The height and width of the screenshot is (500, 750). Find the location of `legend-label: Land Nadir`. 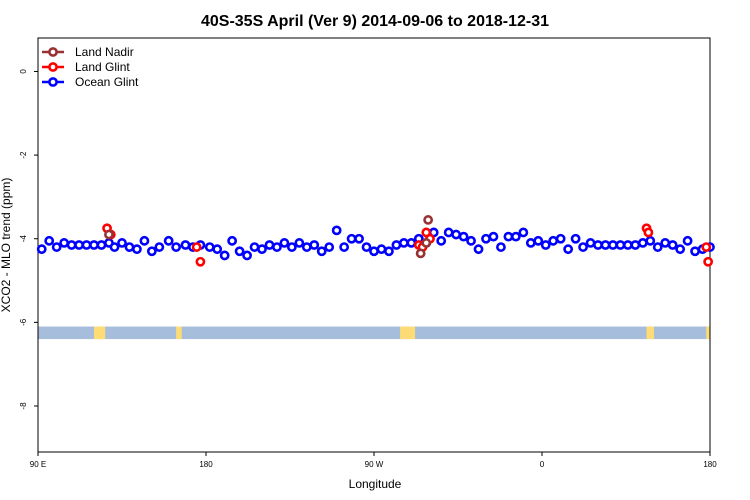

legend-label: Land Nadir is located at coordinates (104, 52).